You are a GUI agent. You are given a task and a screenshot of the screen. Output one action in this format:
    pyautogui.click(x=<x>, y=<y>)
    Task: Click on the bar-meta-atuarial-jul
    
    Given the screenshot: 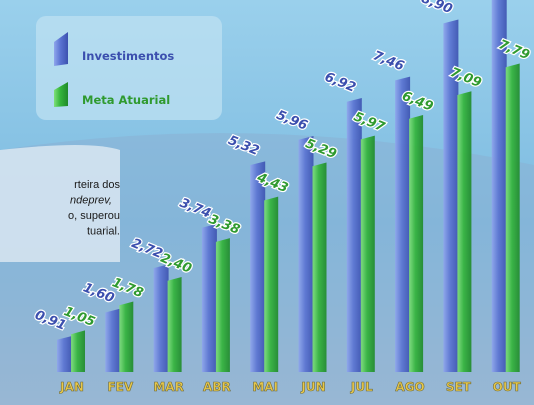 What is the action you would take?
    pyautogui.click(x=367, y=253)
    